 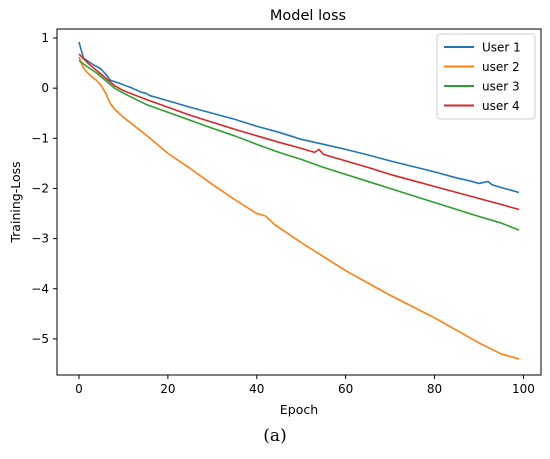 I want to click on x-tick-label: 0, so click(x=79, y=389).